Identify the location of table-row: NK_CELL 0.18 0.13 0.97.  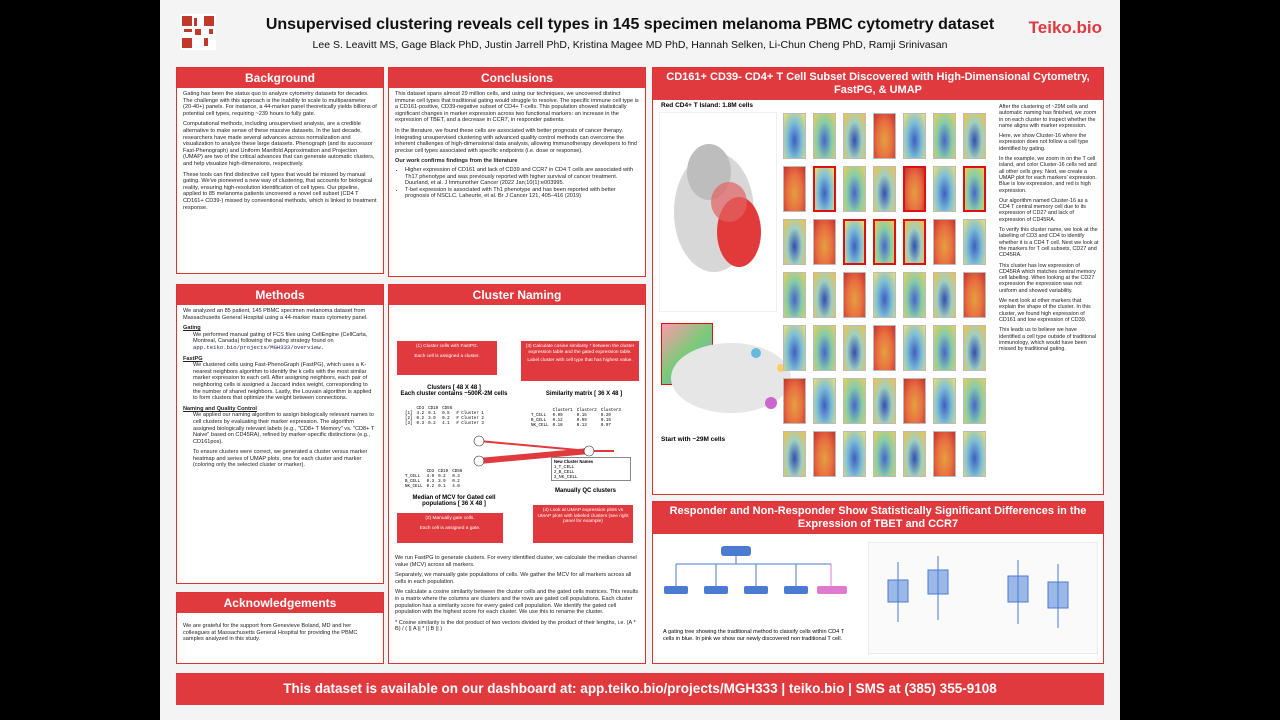
(576, 426).